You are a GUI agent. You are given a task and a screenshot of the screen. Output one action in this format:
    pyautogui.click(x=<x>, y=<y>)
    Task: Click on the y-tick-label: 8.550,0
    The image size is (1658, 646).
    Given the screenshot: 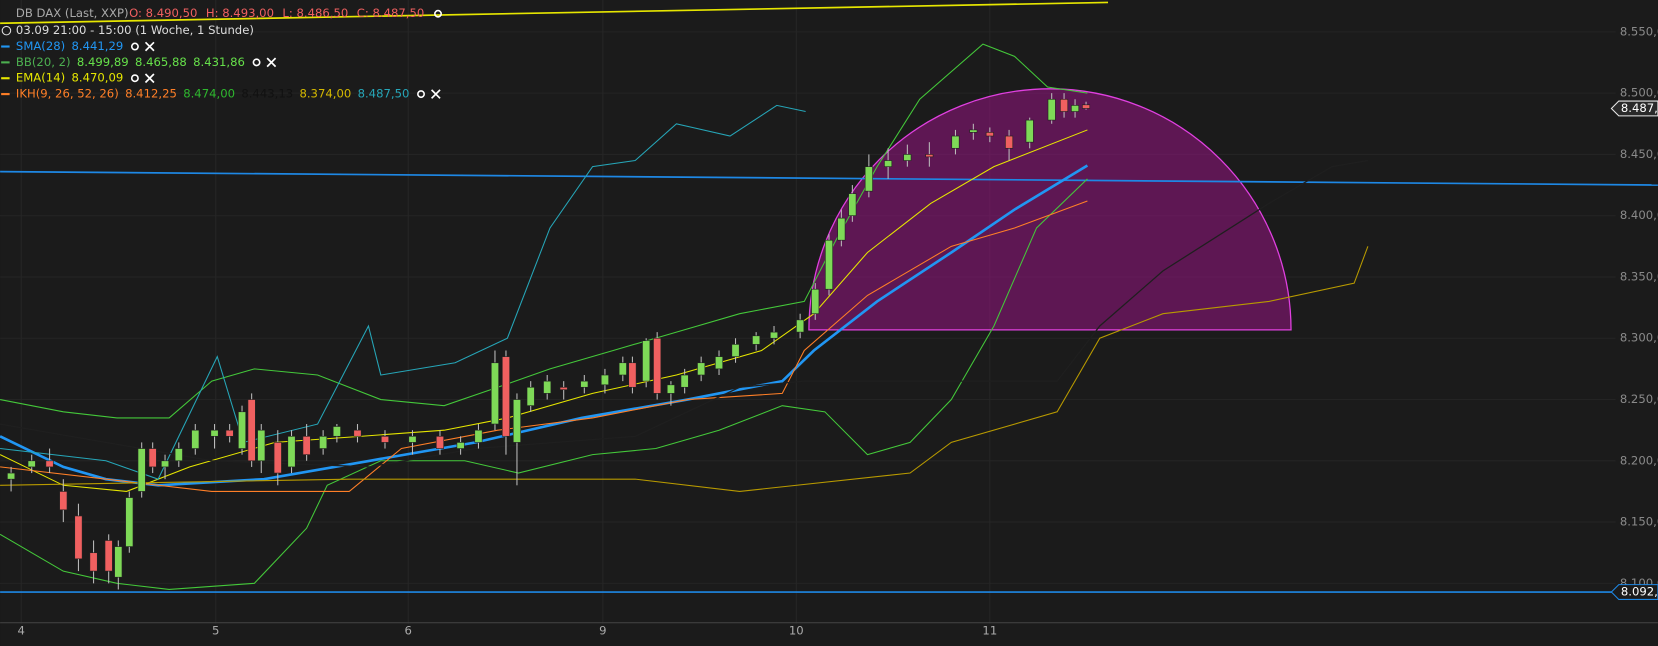 What is the action you would take?
    pyautogui.click(x=1639, y=31)
    